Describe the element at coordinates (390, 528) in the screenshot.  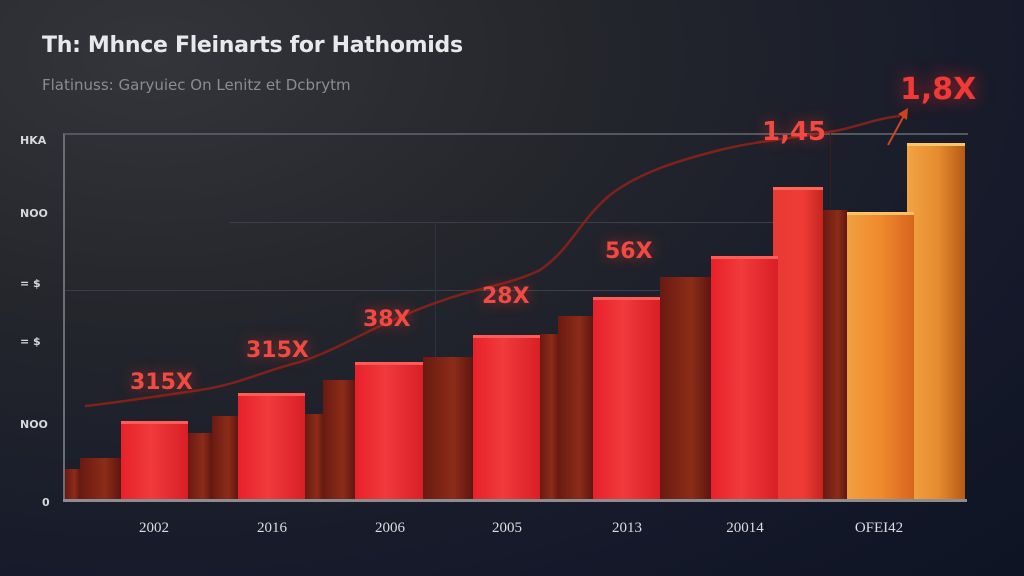
I see `x-tick-label: 2006` at that location.